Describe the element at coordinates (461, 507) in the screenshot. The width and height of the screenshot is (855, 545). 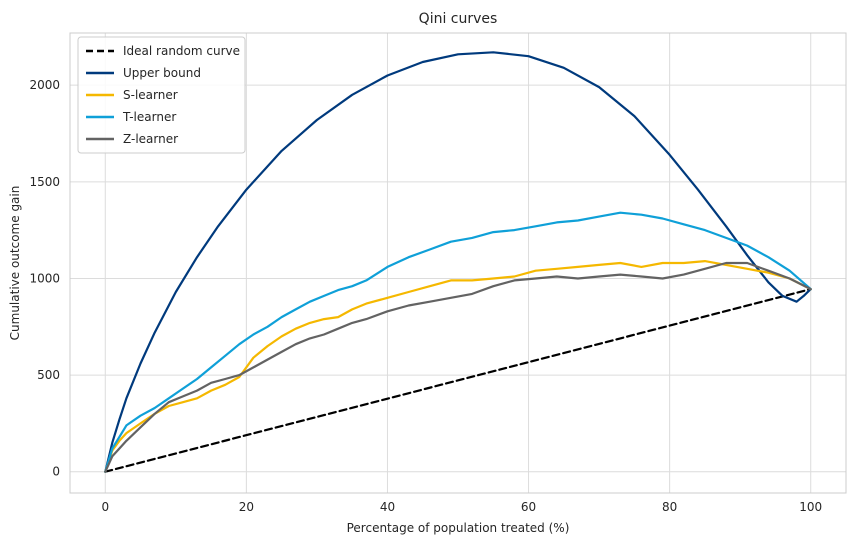
I see `x-axis-ticks: 0 20 40 60 80 100` at that location.